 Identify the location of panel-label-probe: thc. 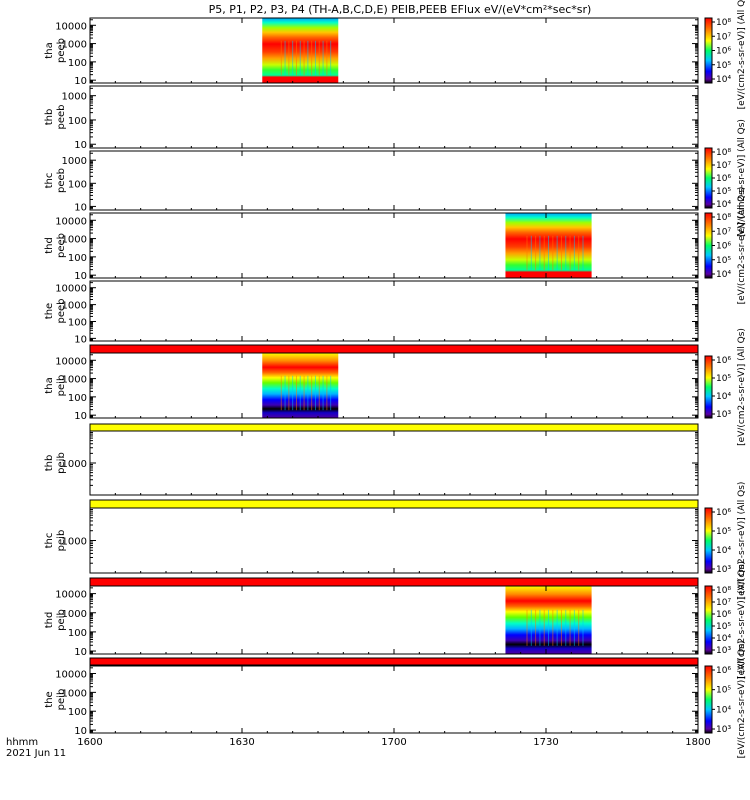
(49, 541).